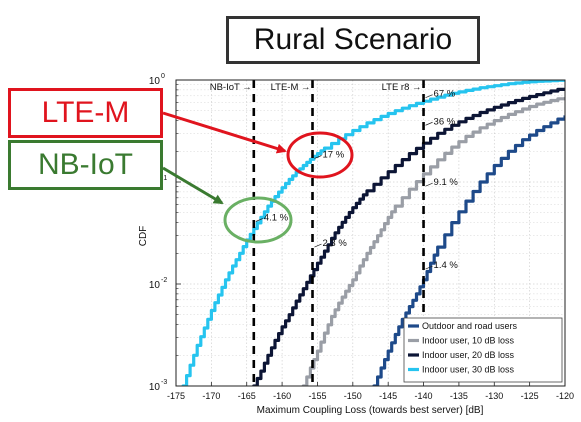 Image resolution: width=581 pixels, height=422 pixels. I want to click on x-tick-label: -140, so click(424, 396).